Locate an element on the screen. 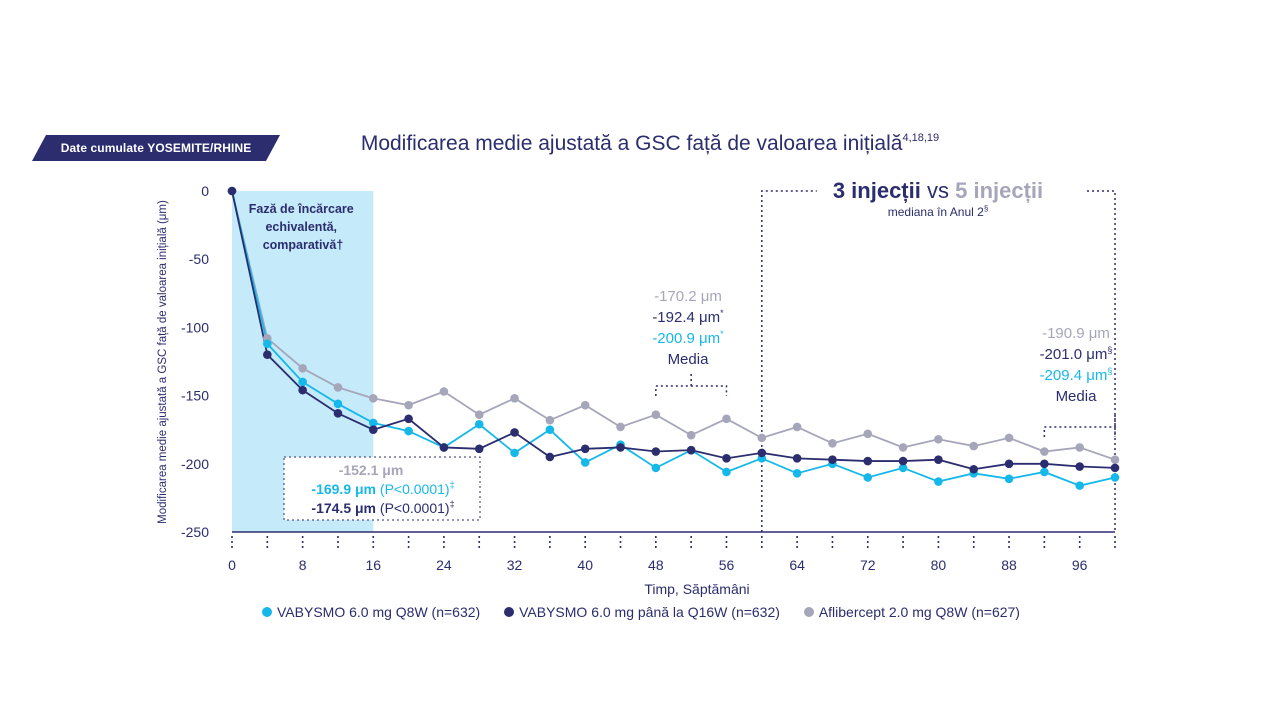  week16-vabysmo-q16w: -174.5 μm (P<0.0001)‡ is located at coordinates (382, 507).